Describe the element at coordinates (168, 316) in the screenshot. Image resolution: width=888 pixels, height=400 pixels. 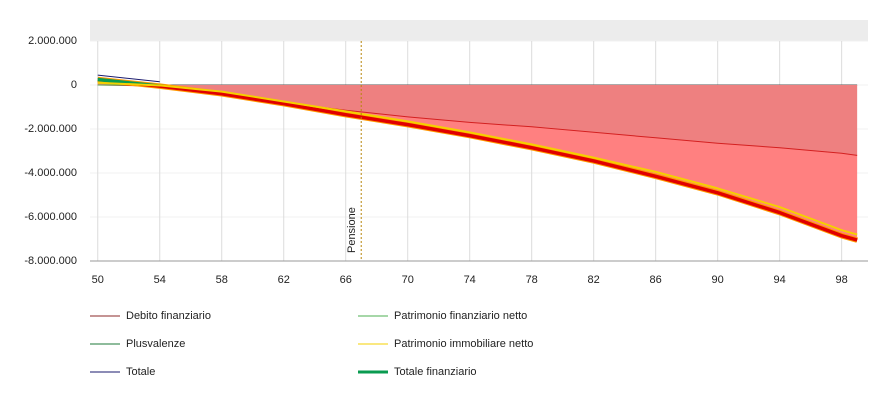
I see `legend-label: Debito finanziario` at that location.